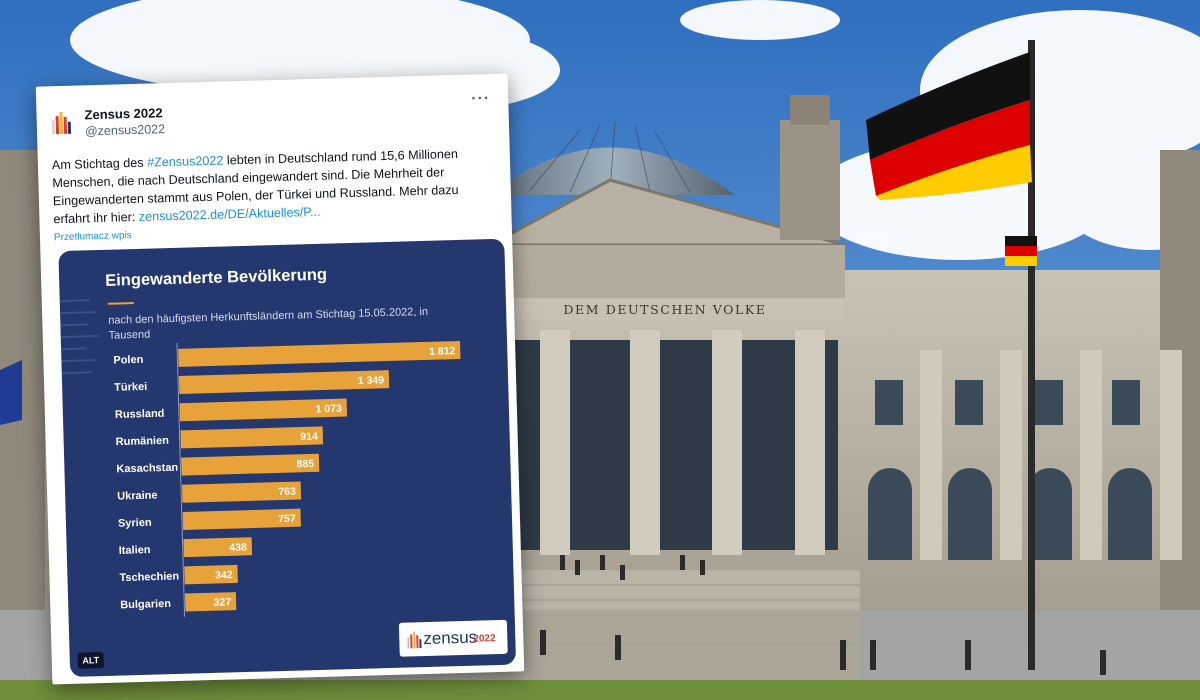 Image resolution: width=1200 pixels, height=700 pixels. Describe the element at coordinates (371, 380) in the screenshot. I see `value-label: 1 349` at that location.